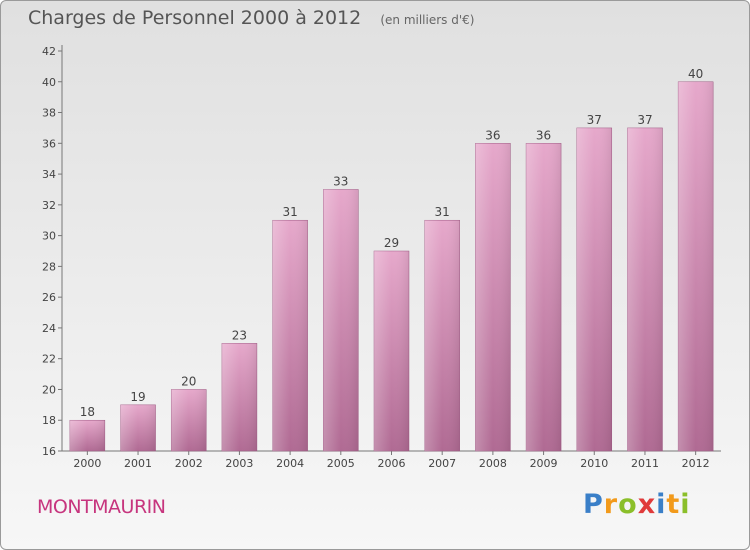 This screenshot has width=750, height=550. What do you see at coordinates (239, 397) in the screenshot?
I see `bar-shine-2003` at bounding box center [239, 397].